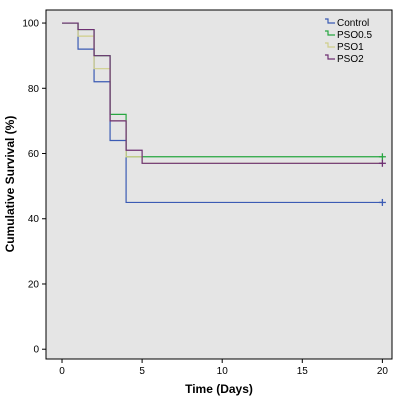 Image resolution: width=400 pixels, height=400 pixels. Describe the element at coordinates (303, 371) in the screenshot. I see `x-tick-label: 15` at that location.